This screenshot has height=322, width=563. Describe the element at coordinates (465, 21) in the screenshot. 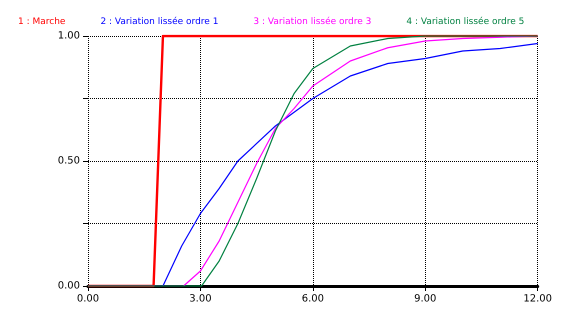

I see `series-label: 4 : Variation lissée ordre 5` at that location.